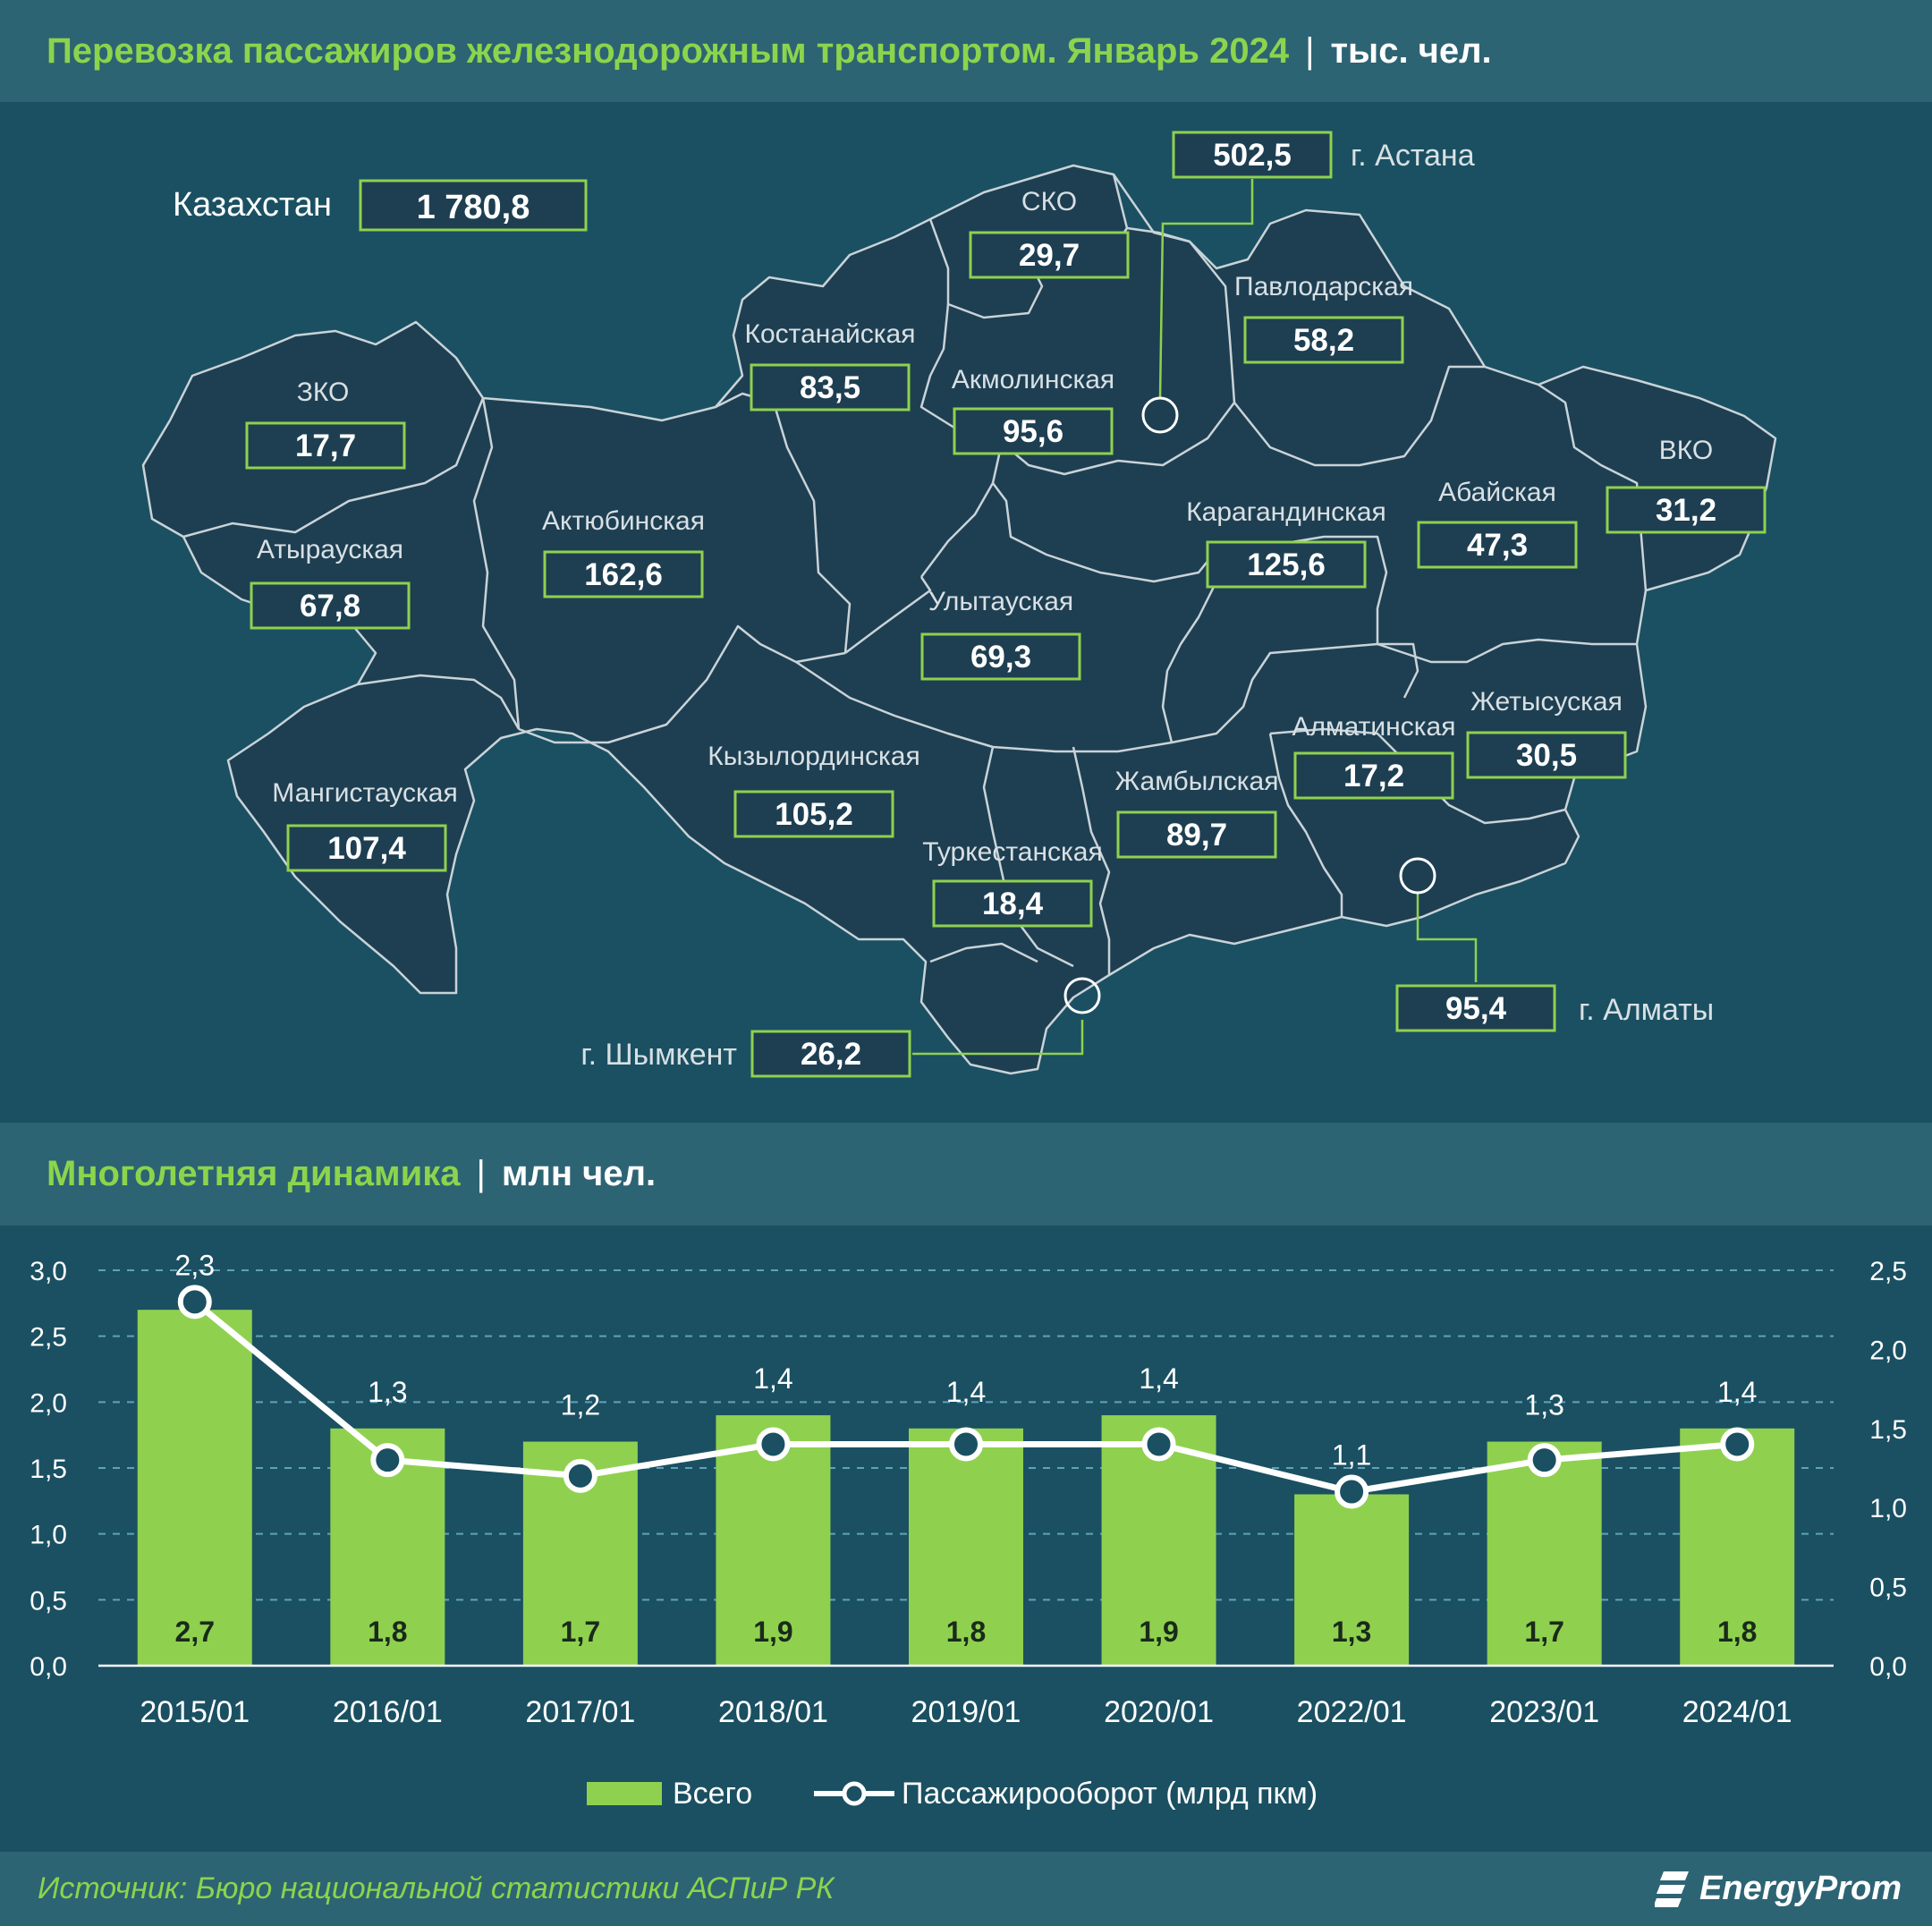 The width and height of the screenshot is (1932, 1926). What do you see at coordinates (1593, 487) in the screenshot?
I see `border-abai-vko` at bounding box center [1593, 487].